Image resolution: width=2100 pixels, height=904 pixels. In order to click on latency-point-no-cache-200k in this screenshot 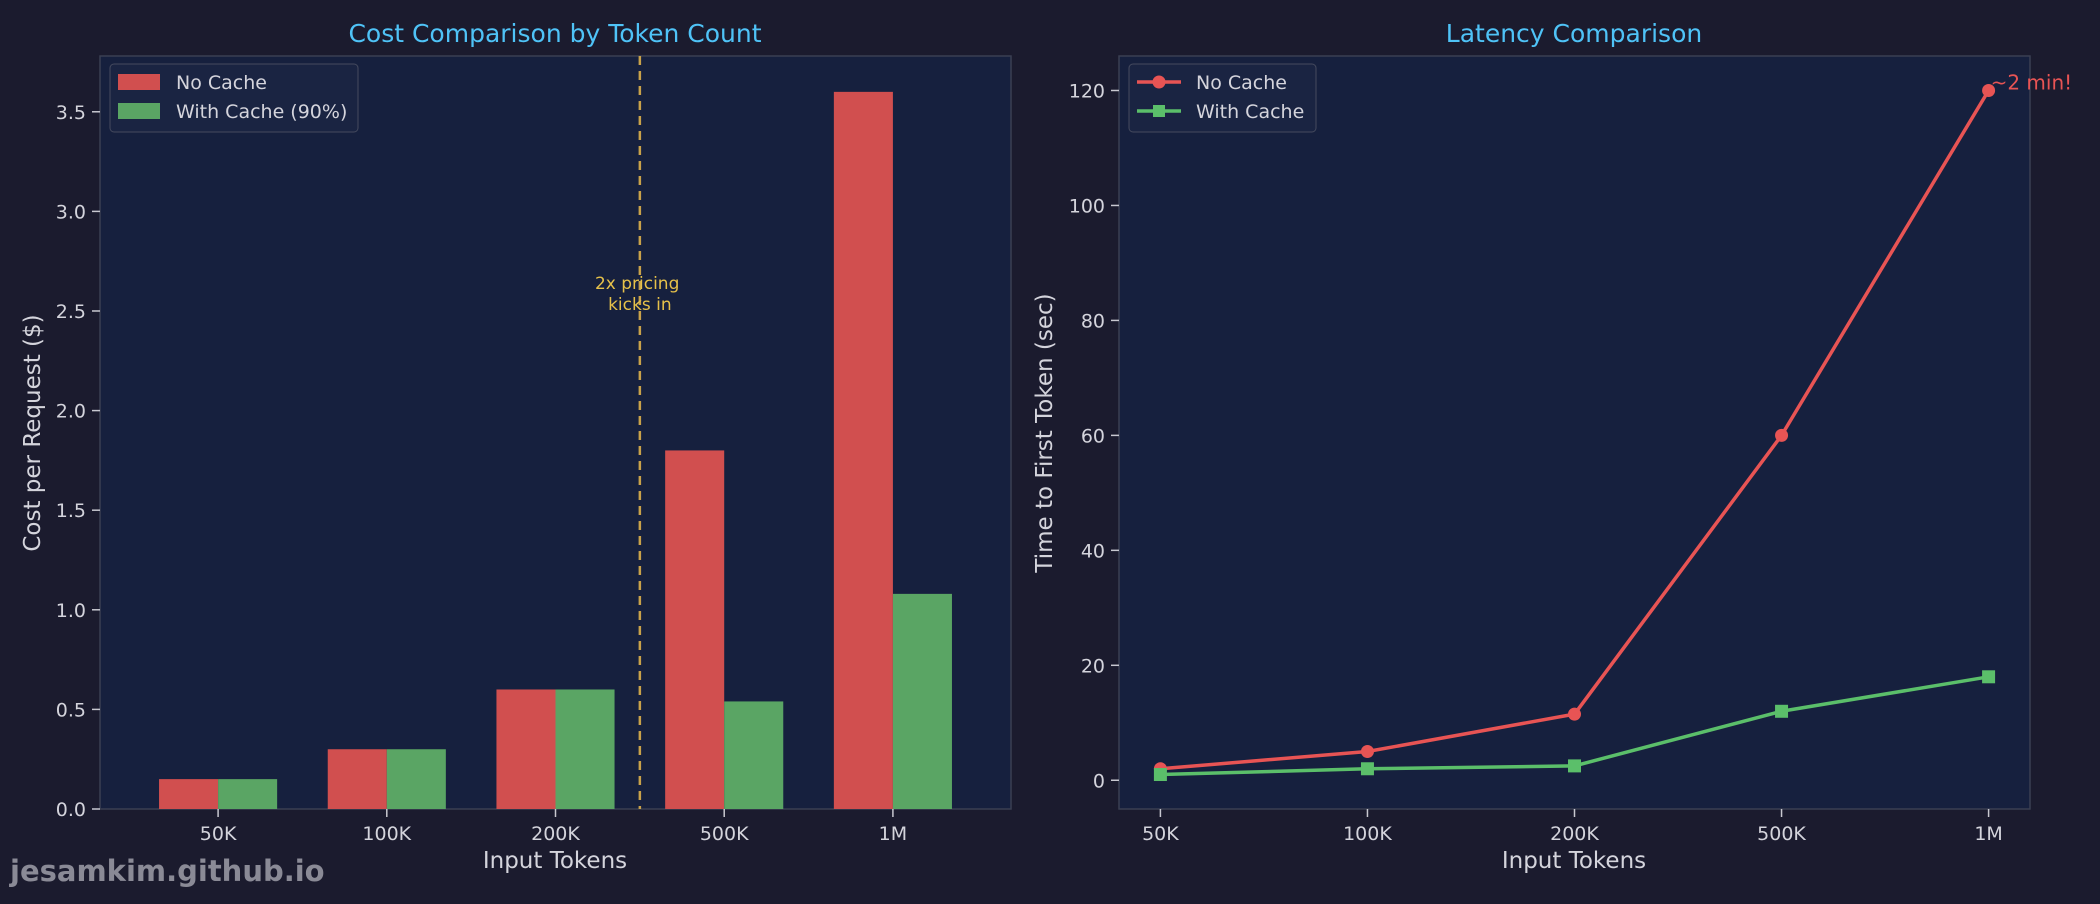, I will do `click(1574, 714)`.